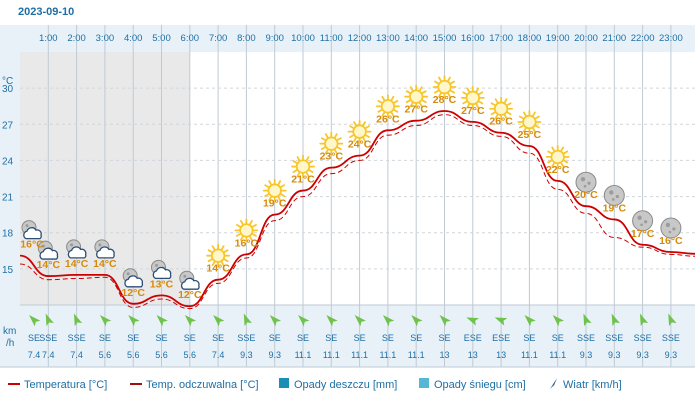  I want to click on wind-arrow-icon, so click(472, 321).